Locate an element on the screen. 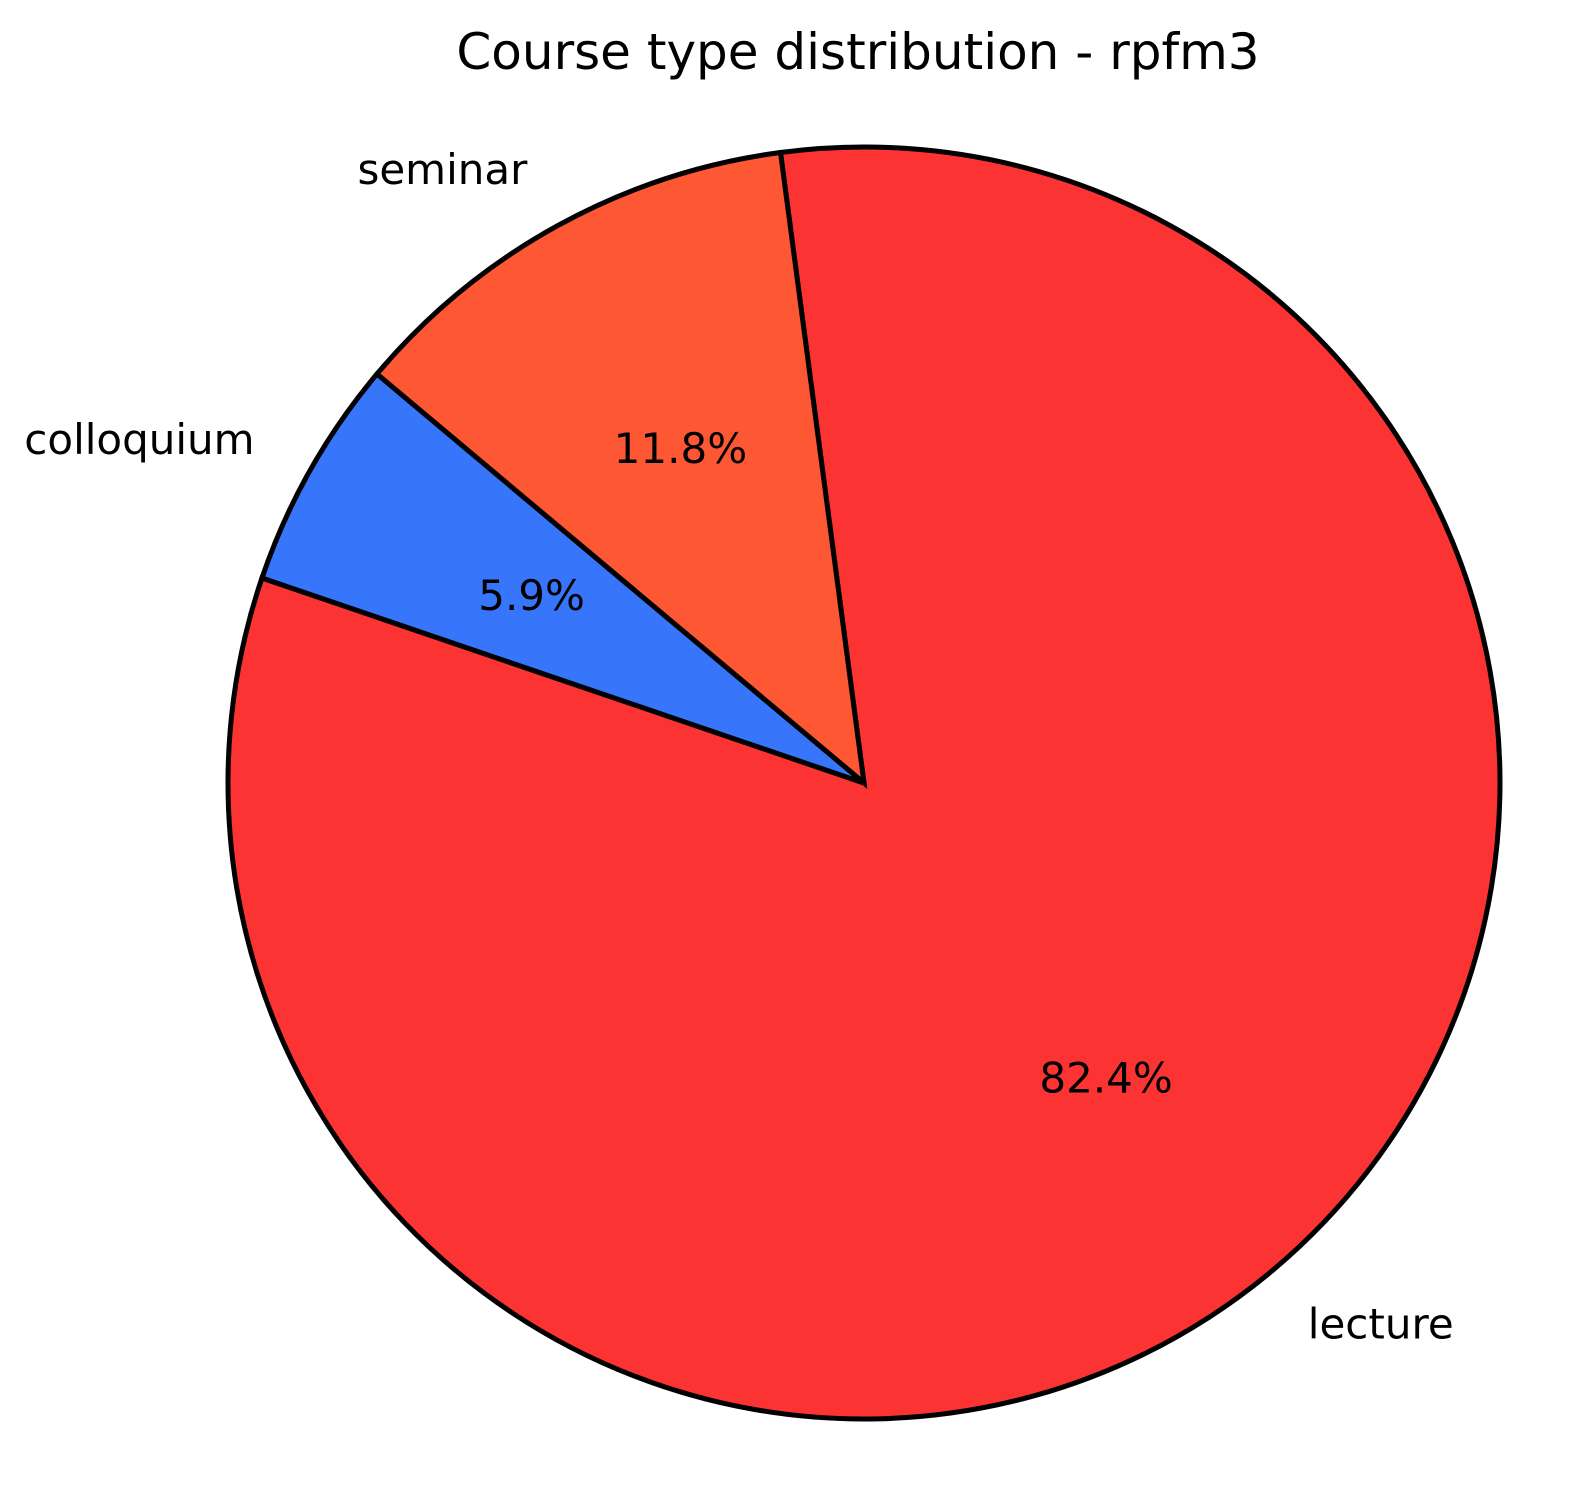 Image resolution: width=1592 pixels, height=1509 pixels. slice-label-seminar: seminar is located at coordinates (442, 169).